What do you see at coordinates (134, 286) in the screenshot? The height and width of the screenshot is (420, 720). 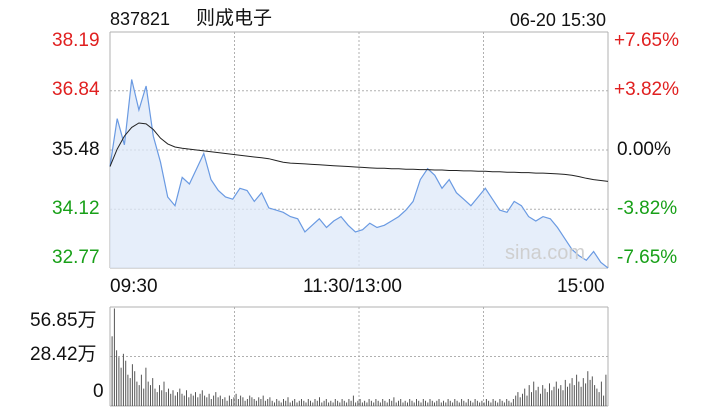 I see `x-tick-0: 09:30` at bounding box center [134, 286].